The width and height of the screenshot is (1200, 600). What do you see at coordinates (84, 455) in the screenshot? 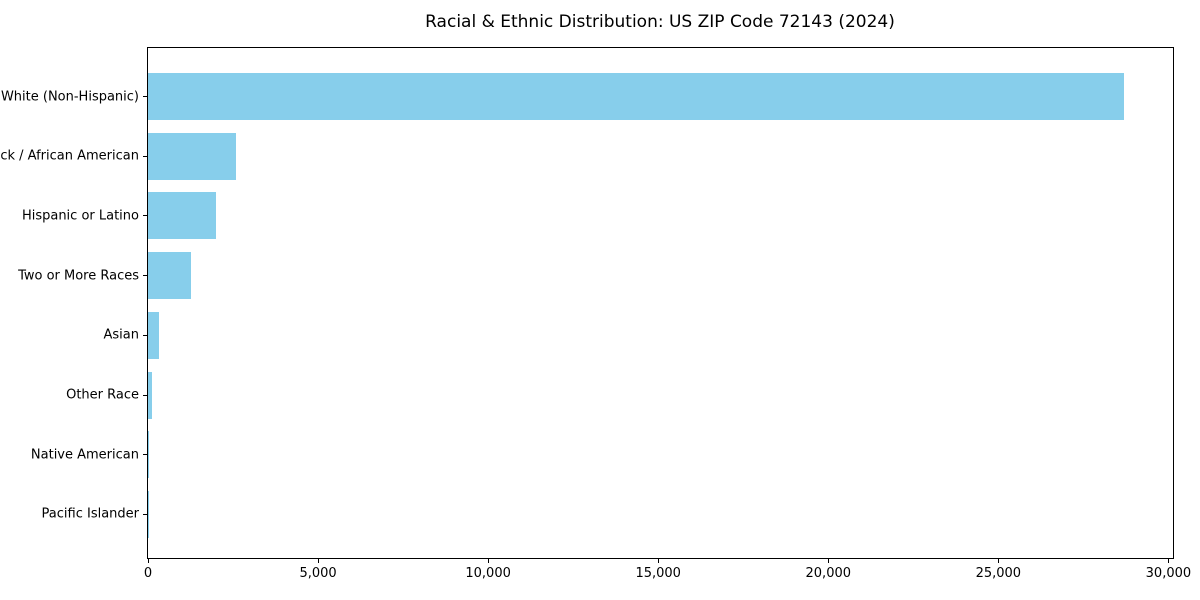
I see `category-label: Native American` at bounding box center [84, 455].